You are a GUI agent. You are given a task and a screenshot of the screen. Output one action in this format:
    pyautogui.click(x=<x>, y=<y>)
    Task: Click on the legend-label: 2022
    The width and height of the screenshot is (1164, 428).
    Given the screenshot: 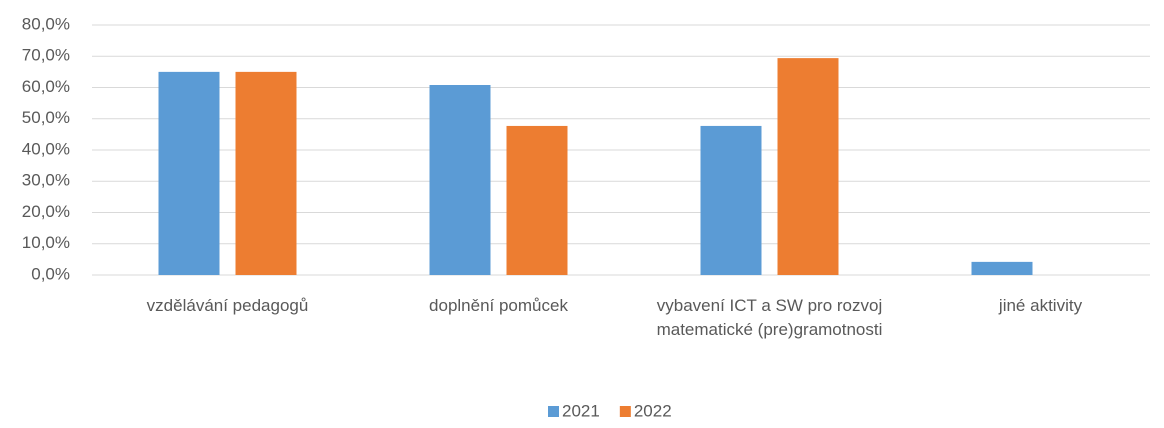 What is the action you would take?
    pyautogui.click(x=653, y=410)
    